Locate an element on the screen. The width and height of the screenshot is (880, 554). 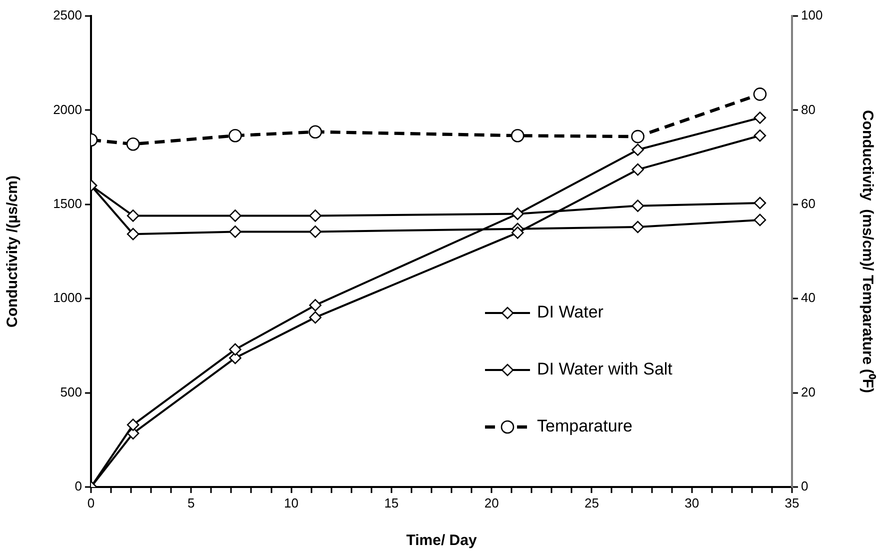
x-tick-label: 35 is located at coordinates (792, 502).